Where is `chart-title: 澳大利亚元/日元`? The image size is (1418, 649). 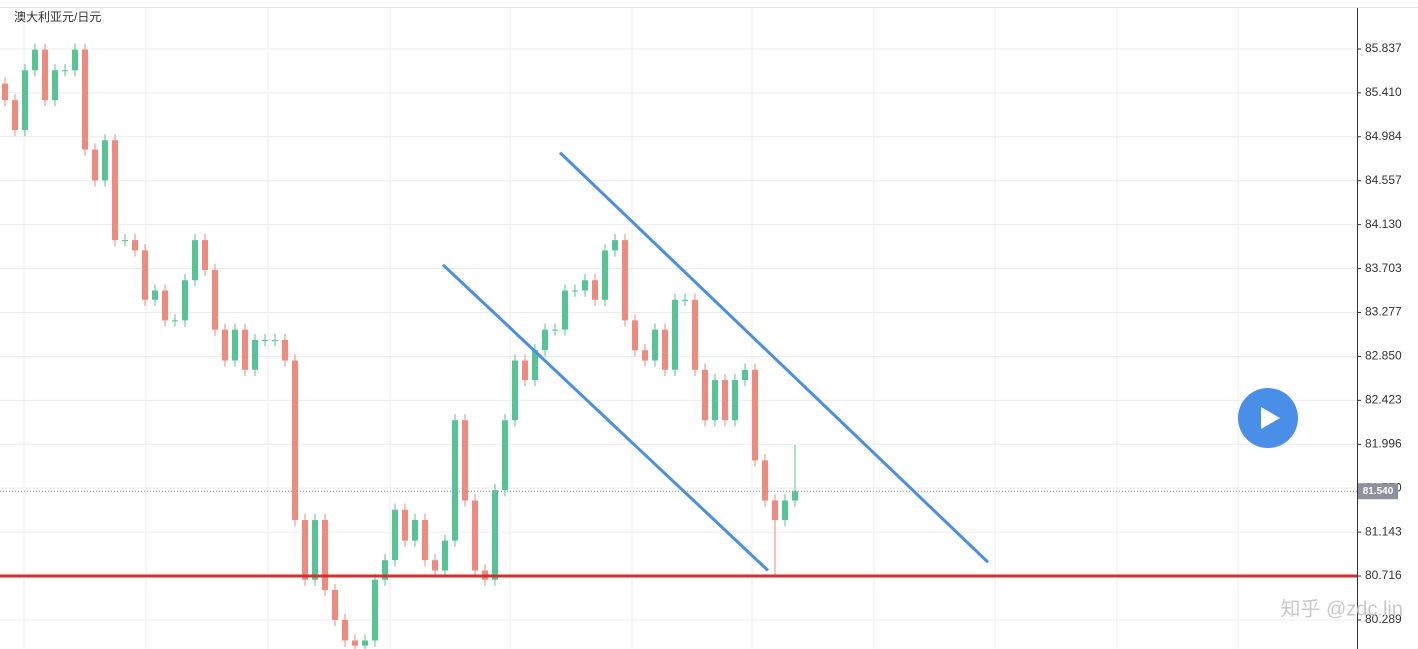 chart-title: 澳大利亚元/日元 is located at coordinates (57, 17).